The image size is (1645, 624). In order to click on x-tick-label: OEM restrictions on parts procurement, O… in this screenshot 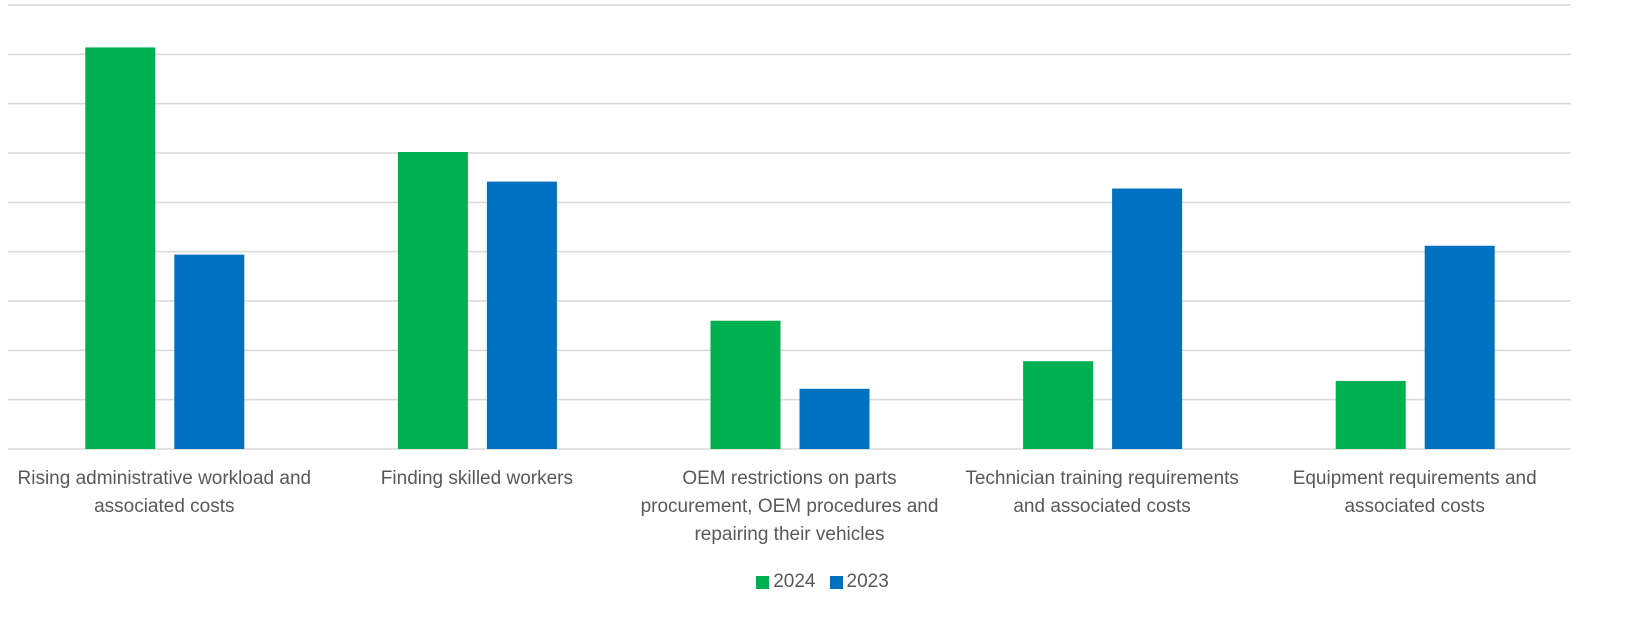, I will do `click(789, 506)`.